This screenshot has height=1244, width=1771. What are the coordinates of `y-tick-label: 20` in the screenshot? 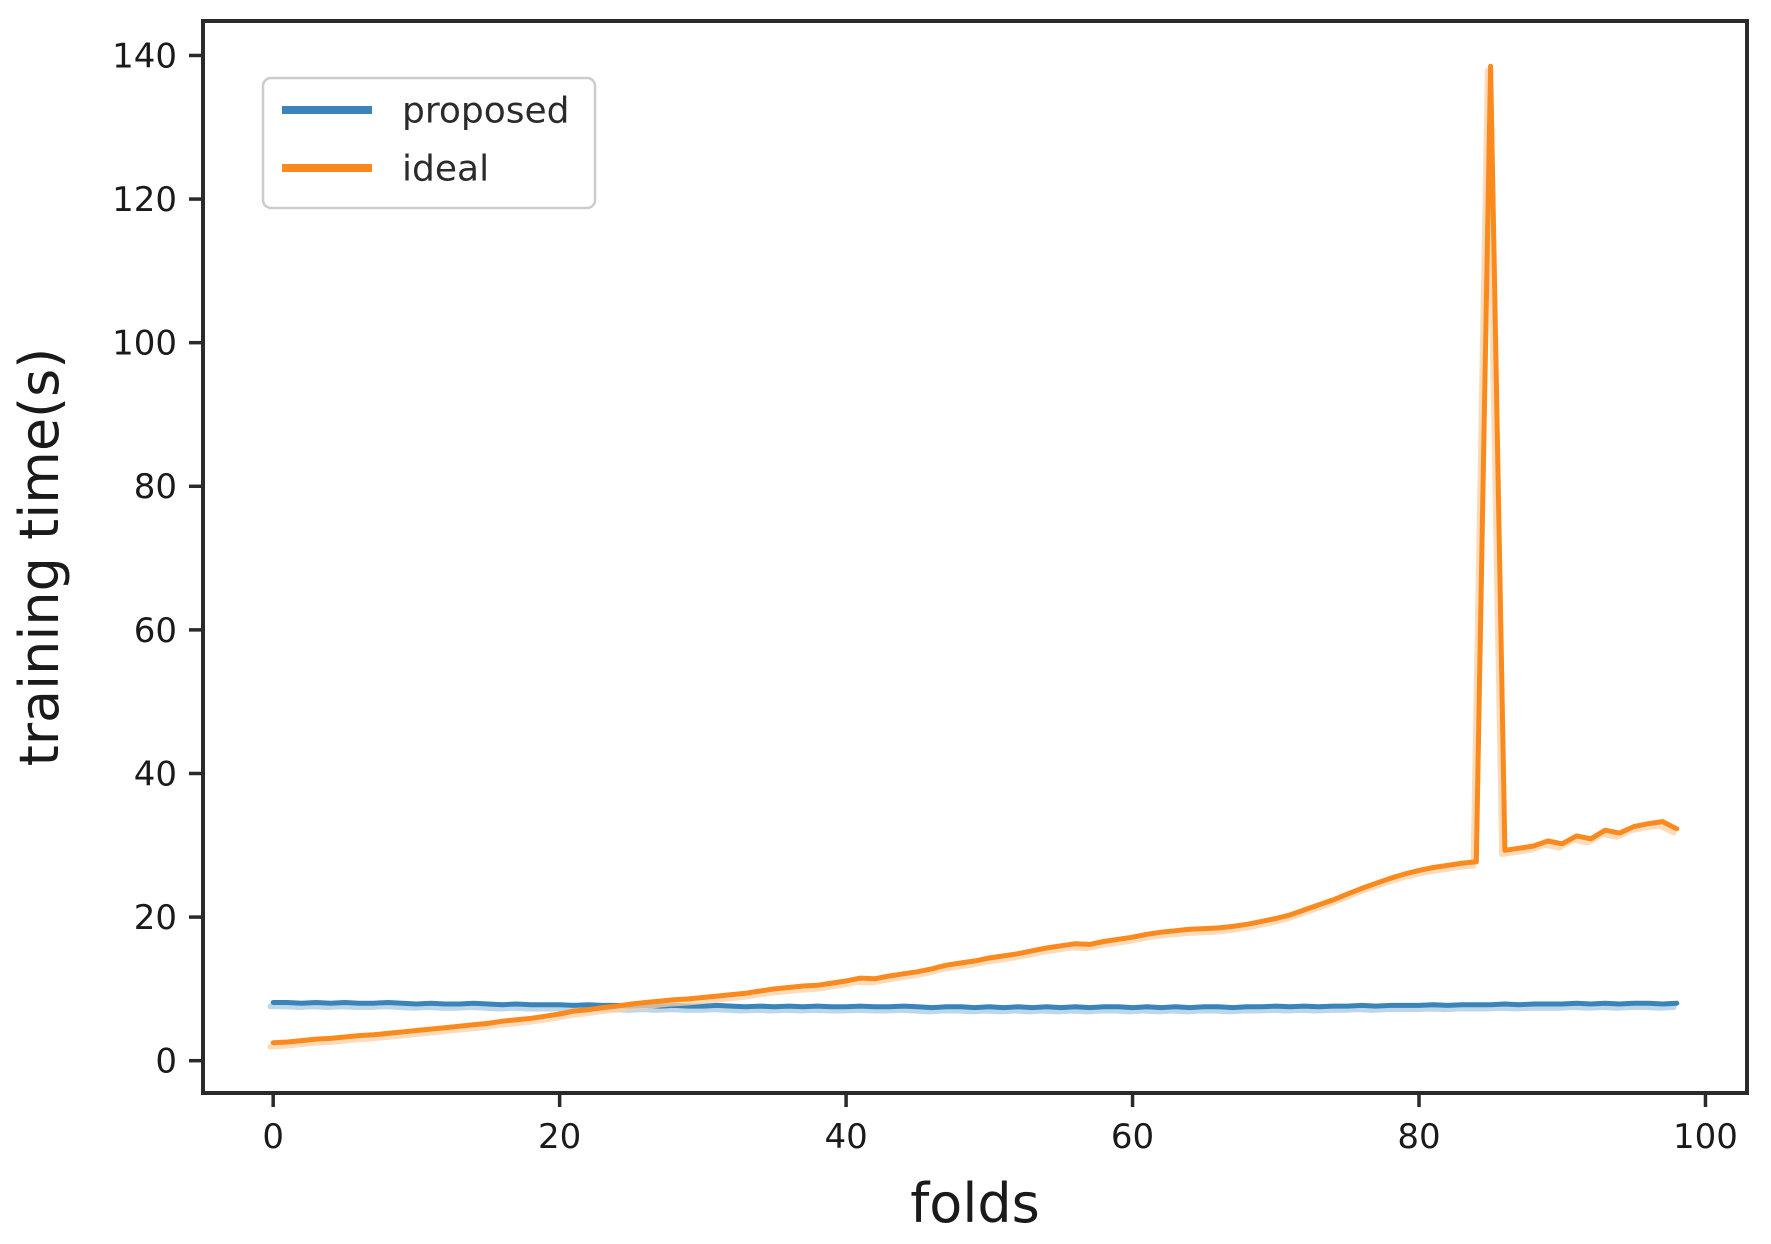 It's located at (155, 918).